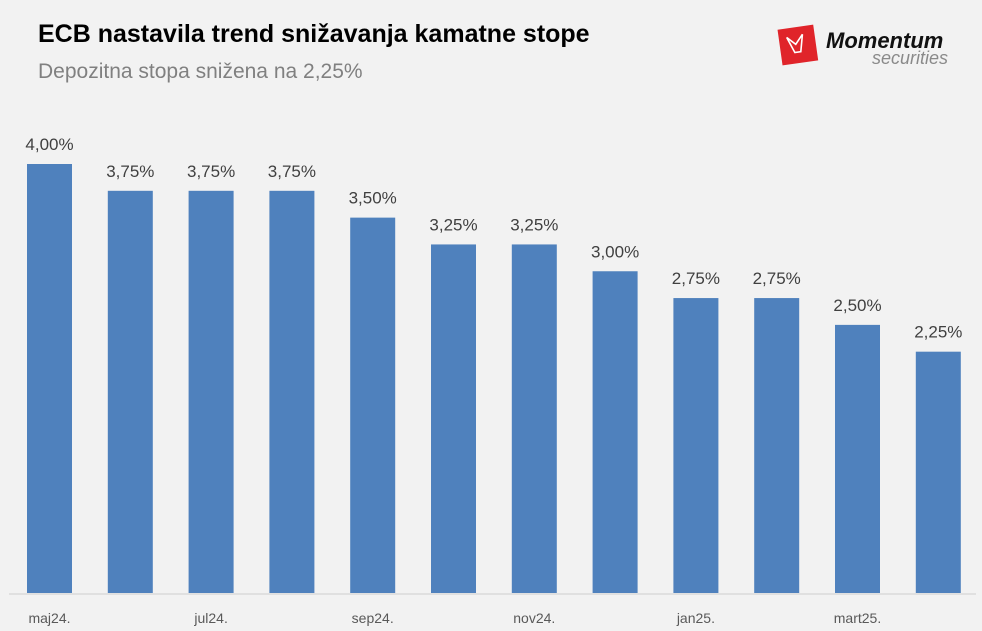 The width and height of the screenshot is (982, 631). I want to click on x-tick-label: nov24., so click(534, 618).